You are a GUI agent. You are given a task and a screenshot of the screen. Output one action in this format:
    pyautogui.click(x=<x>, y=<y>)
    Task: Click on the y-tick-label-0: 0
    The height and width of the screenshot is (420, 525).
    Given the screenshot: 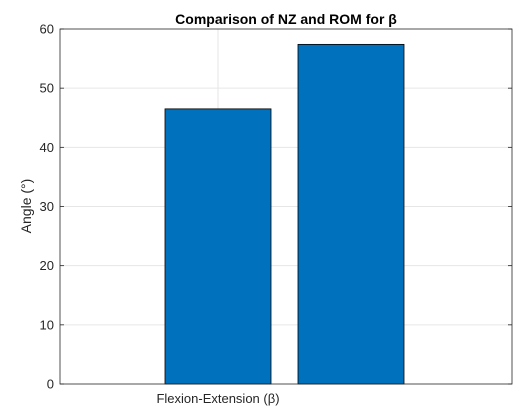 What is the action you would take?
    pyautogui.click(x=50, y=384)
    